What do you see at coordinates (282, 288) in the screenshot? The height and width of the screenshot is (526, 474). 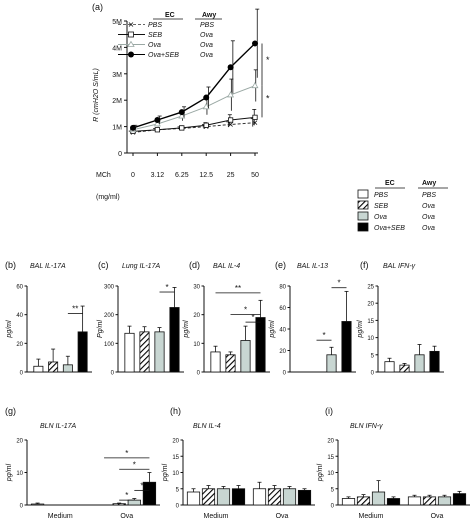 I see `y-tick-label: 80` at bounding box center [282, 288].